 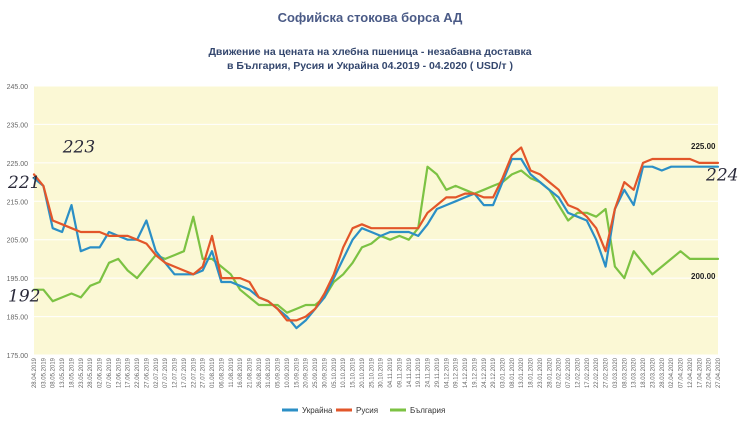 I want to click on x-tick-label: 31.08.2019, so click(x=269, y=372).